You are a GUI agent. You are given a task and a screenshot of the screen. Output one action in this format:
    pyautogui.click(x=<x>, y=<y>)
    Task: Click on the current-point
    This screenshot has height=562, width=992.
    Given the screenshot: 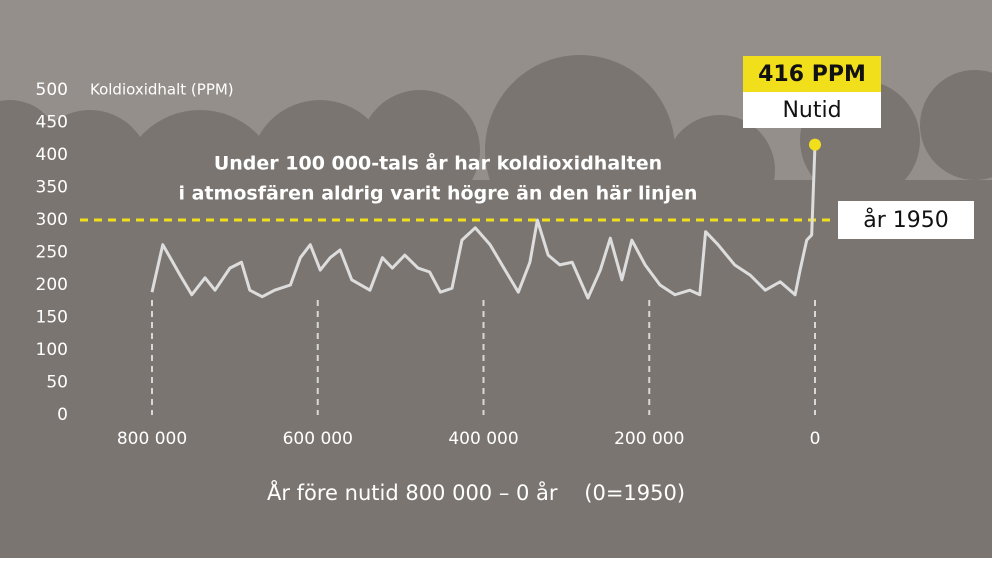 What is the action you would take?
    pyautogui.click(x=815, y=144)
    